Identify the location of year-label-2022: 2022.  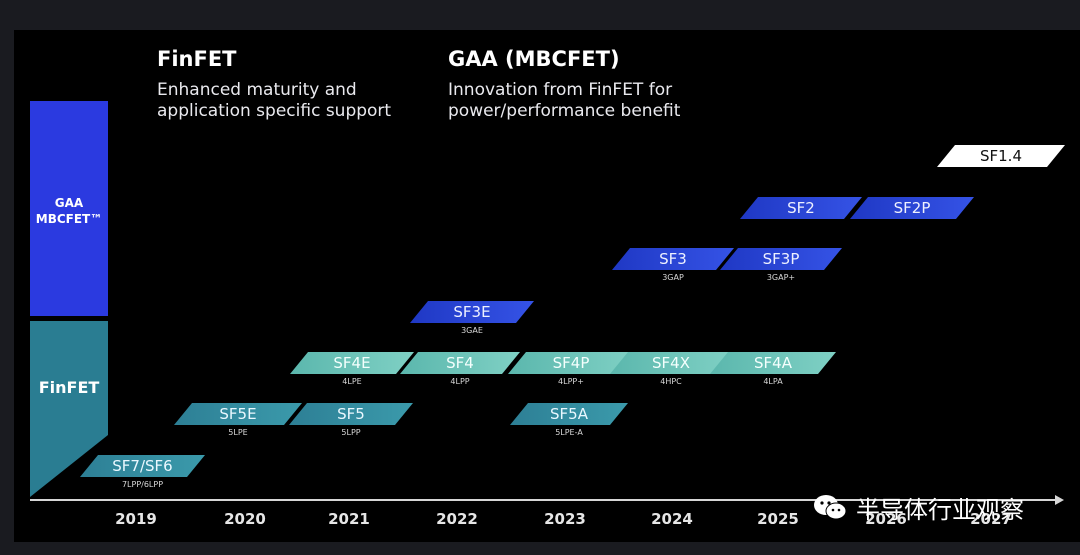
(457, 519).